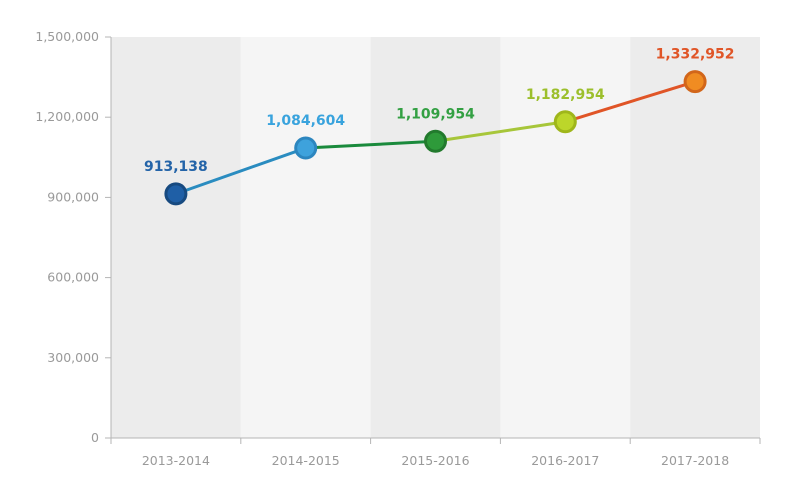  Describe the element at coordinates (435, 460) in the screenshot. I see `x-tick-label: 2015-2016` at that location.